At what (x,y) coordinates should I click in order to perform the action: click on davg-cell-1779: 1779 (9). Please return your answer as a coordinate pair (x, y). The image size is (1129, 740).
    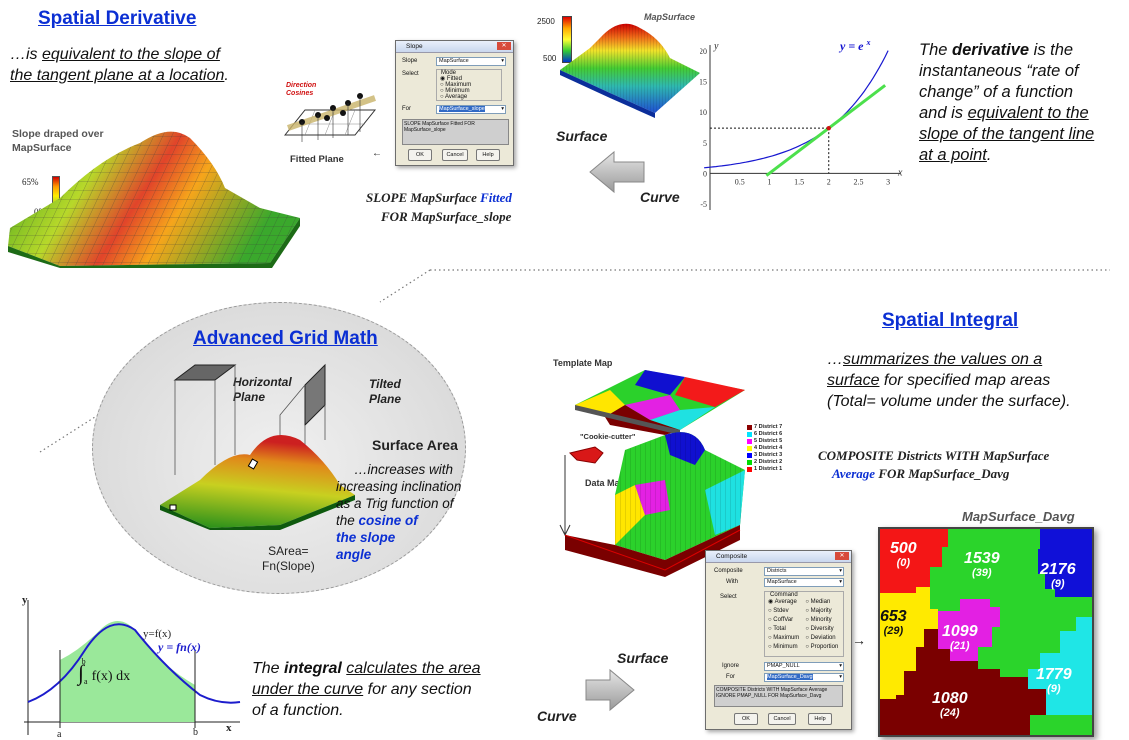
    Looking at the image, I should click on (1054, 681).